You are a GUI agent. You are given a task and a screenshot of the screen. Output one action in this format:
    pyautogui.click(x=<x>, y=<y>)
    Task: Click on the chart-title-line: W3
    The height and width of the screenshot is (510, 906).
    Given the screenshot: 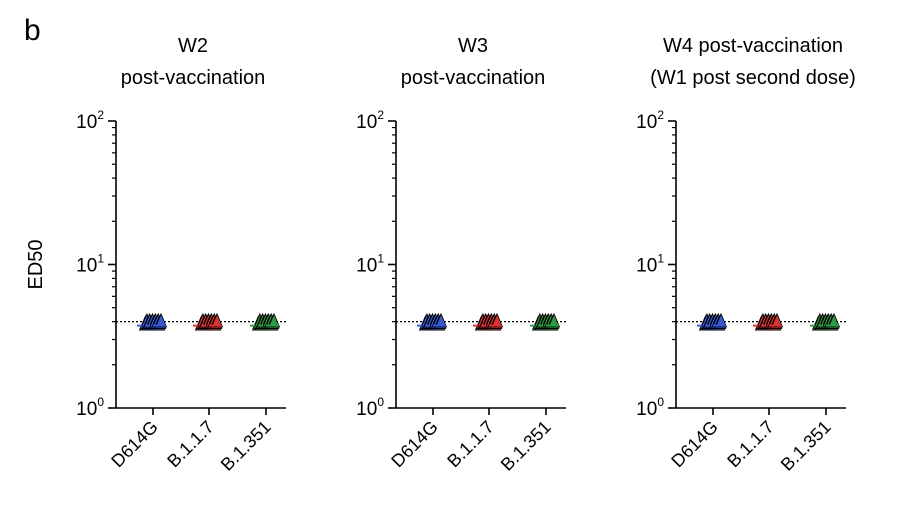 What is the action you would take?
    pyautogui.click(x=473, y=46)
    